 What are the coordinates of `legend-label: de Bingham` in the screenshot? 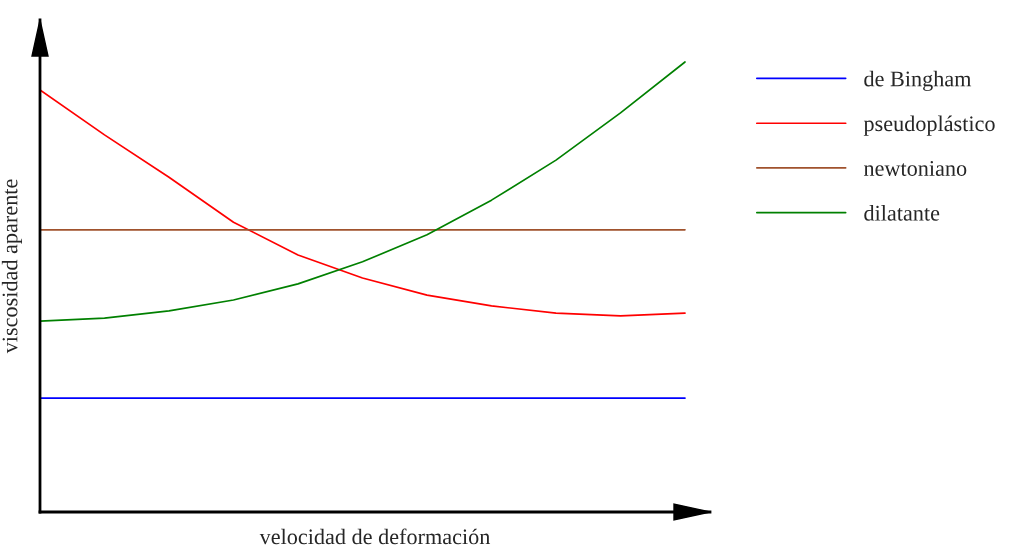 It's located at (918, 80).